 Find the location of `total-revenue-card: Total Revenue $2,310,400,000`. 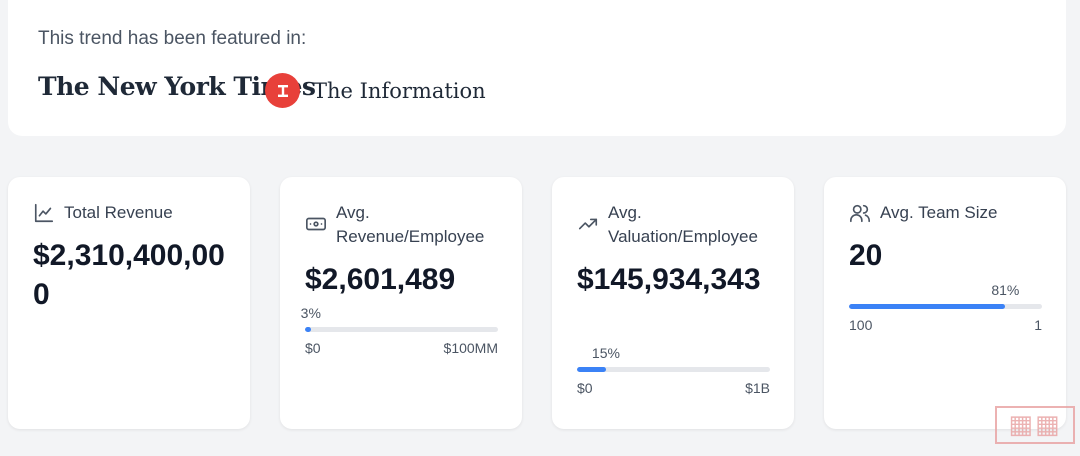

total-revenue-card: Total Revenue $2,310,400,000 is located at coordinates (129, 303).